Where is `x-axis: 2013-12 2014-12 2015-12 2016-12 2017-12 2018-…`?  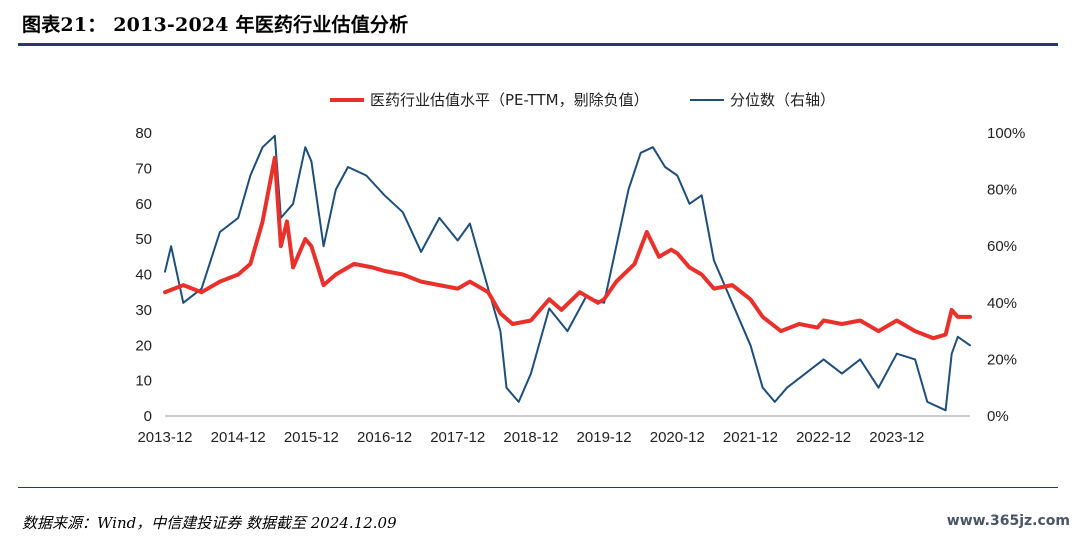
x-axis: 2013-12 2014-12 2015-12 2016-12 2017-12 2018-… is located at coordinates (530, 437).